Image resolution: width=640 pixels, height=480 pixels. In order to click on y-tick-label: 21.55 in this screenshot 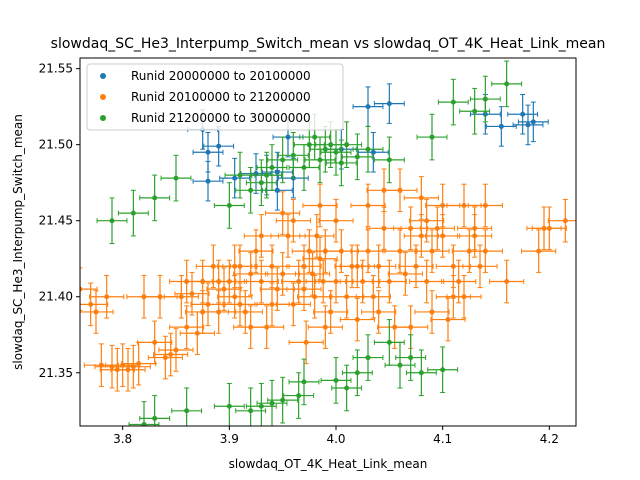, I will do `click(56, 69)`.